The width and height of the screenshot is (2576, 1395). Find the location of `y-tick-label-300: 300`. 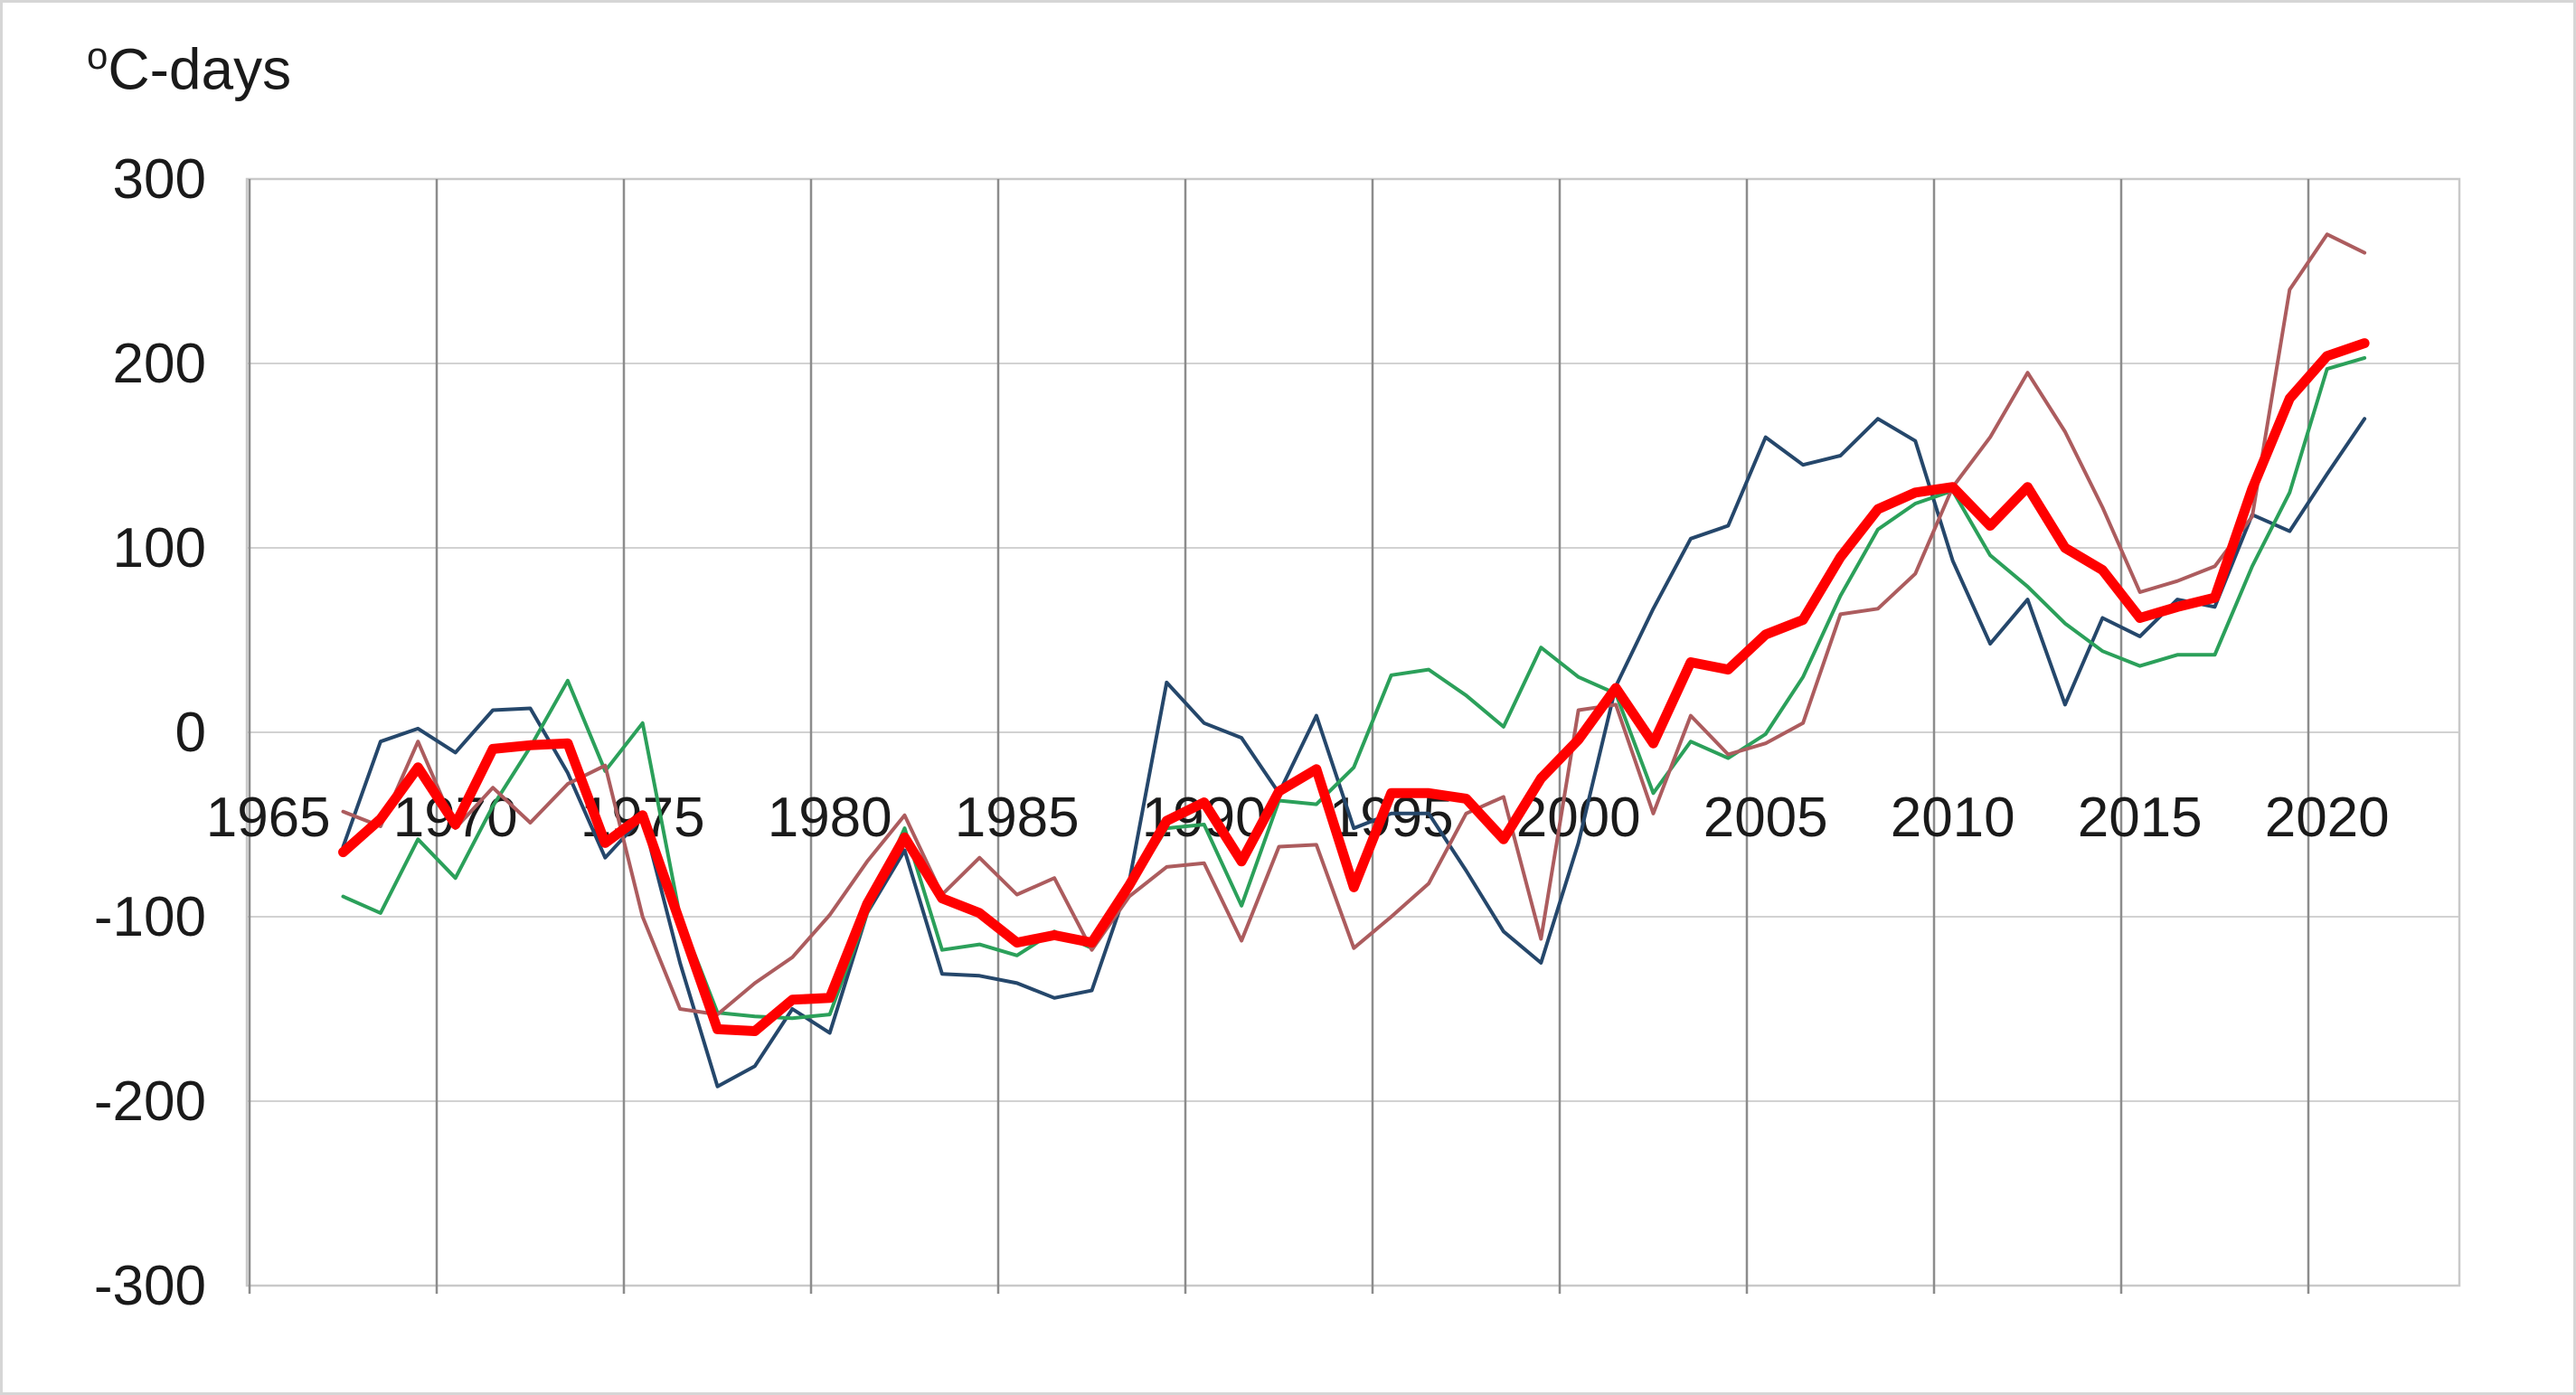

y-tick-label-300: 300 is located at coordinates (159, 179).